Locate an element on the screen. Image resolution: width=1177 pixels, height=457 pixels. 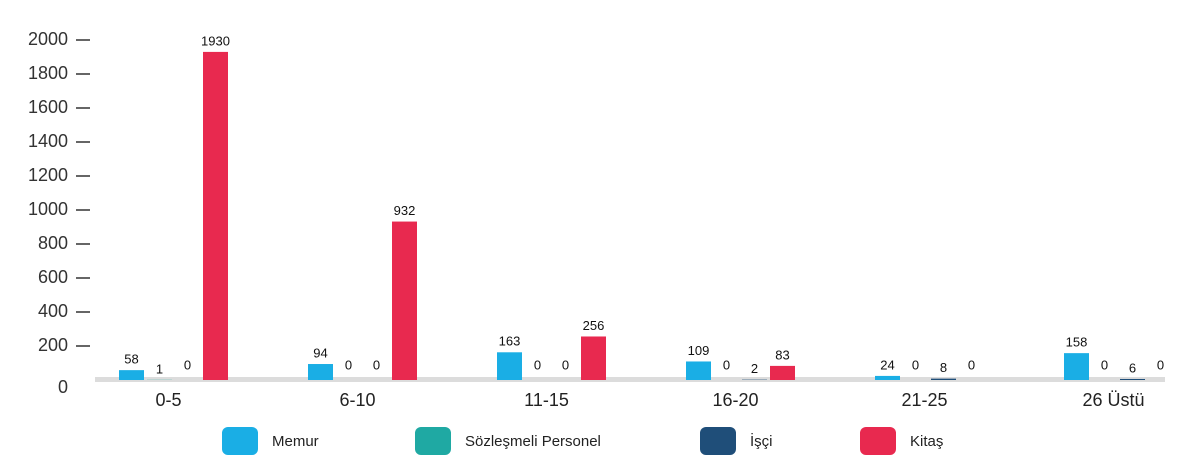
y-tick-label: 1200 is located at coordinates (48, 175).